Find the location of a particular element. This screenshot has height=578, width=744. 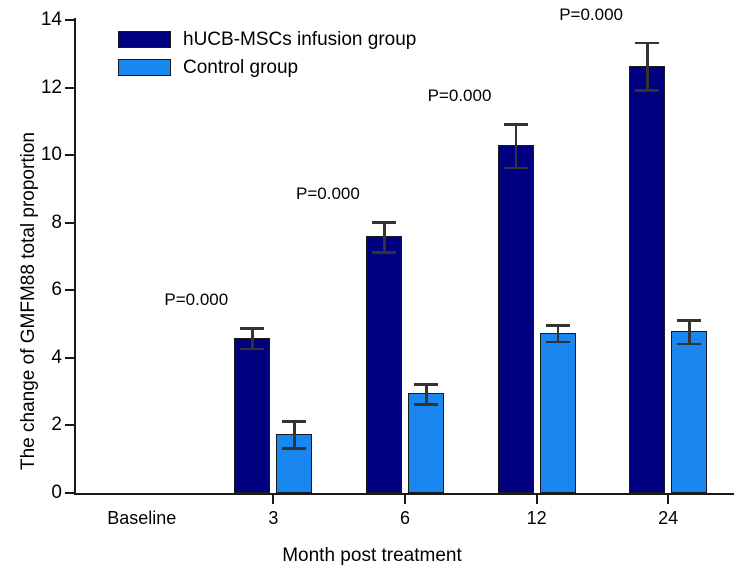

x-tick-label: 24 is located at coordinates (668, 518).